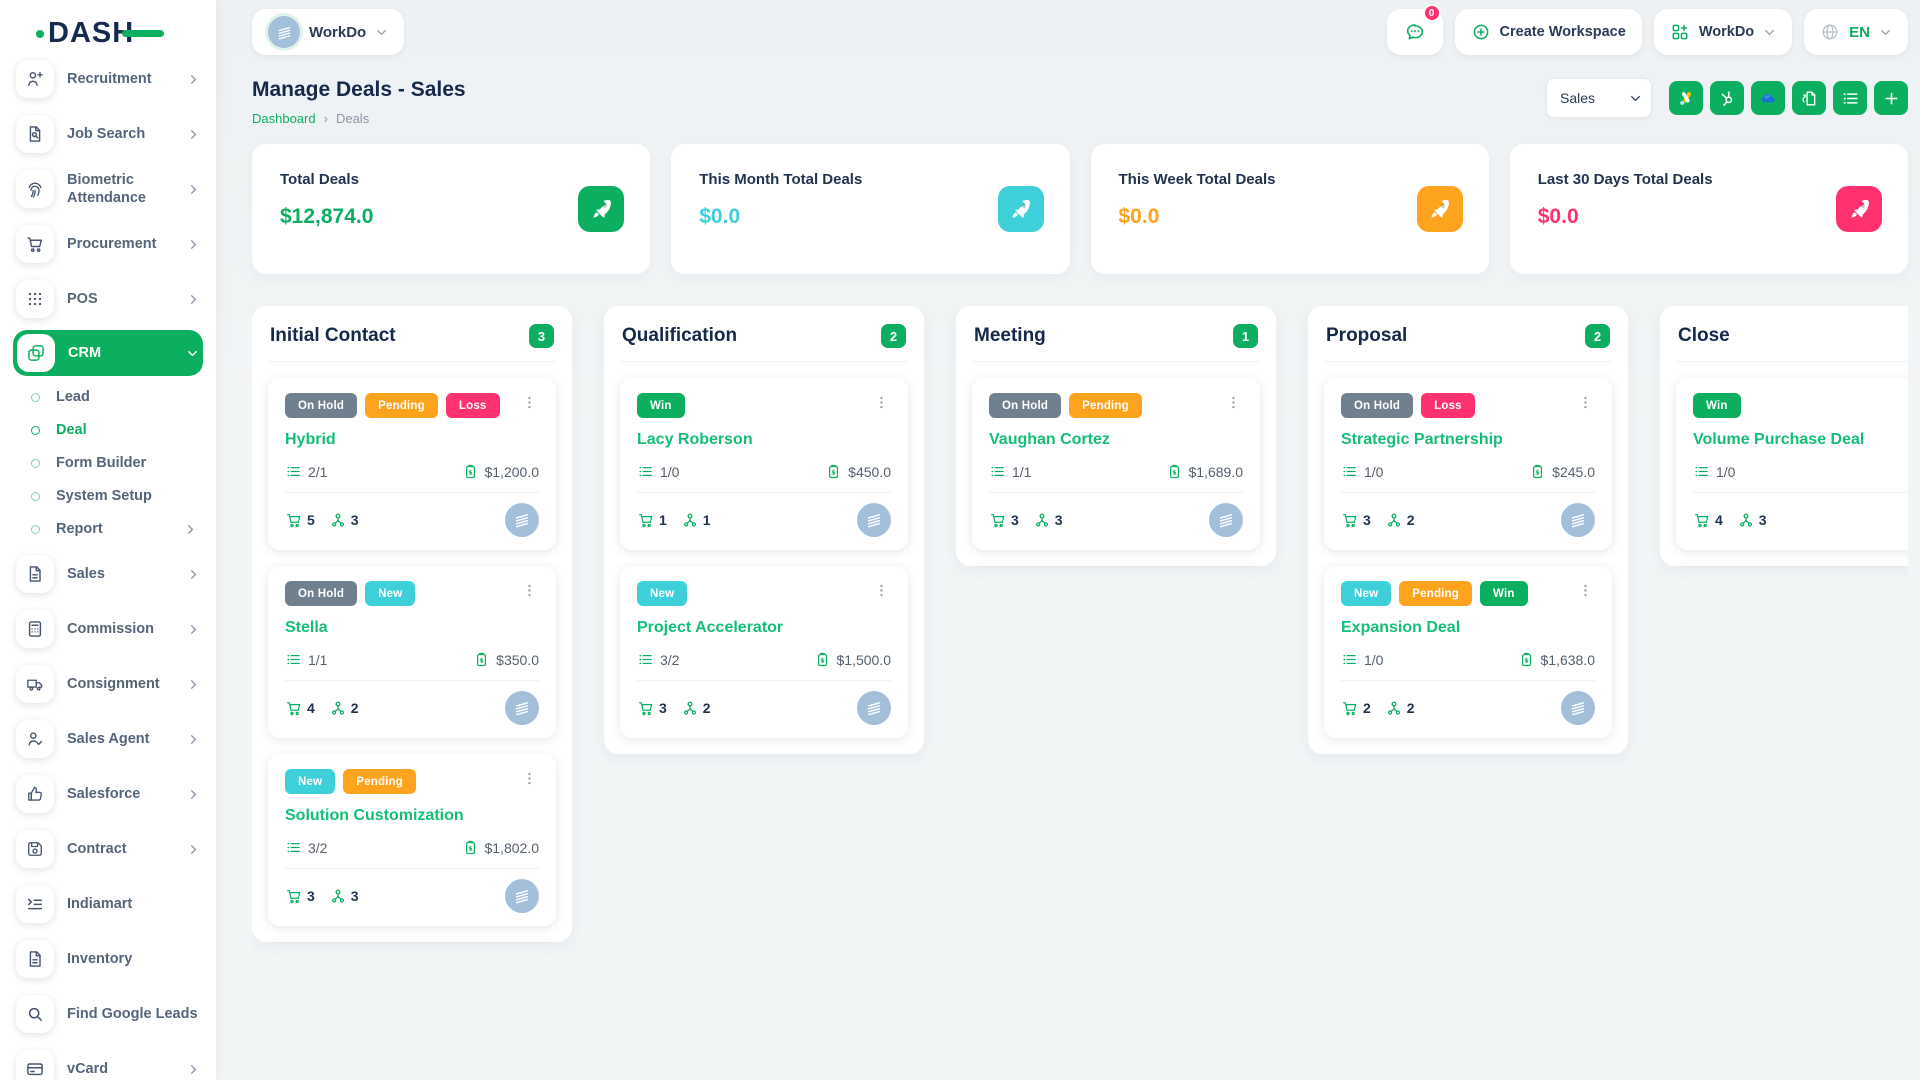 Image resolution: width=1920 pixels, height=1080 pixels. Describe the element at coordinates (1768, 98) in the screenshot. I see `onedrive-button` at that location.